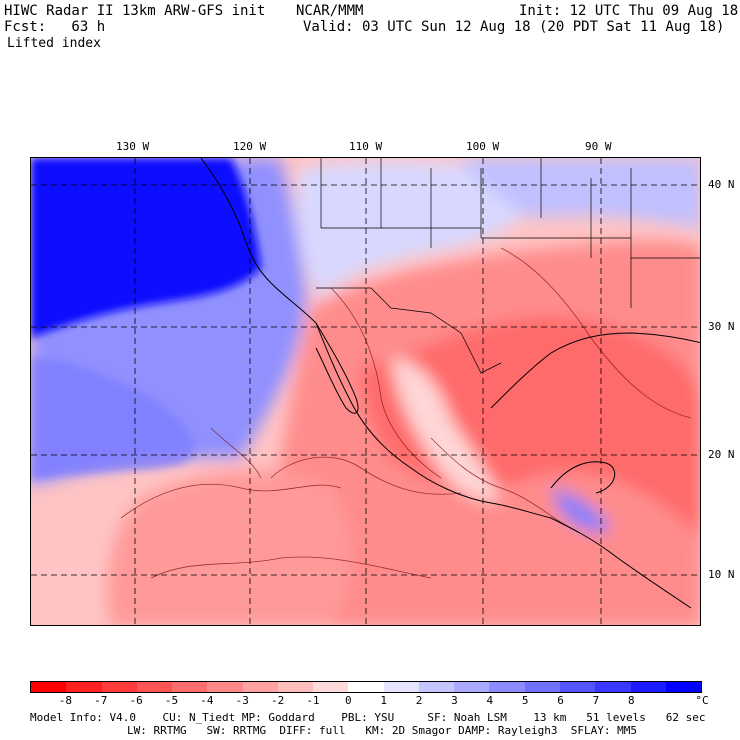  What do you see at coordinates (580, 193) in the screenshot?
I see `field-northern-plains` at bounding box center [580, 193].